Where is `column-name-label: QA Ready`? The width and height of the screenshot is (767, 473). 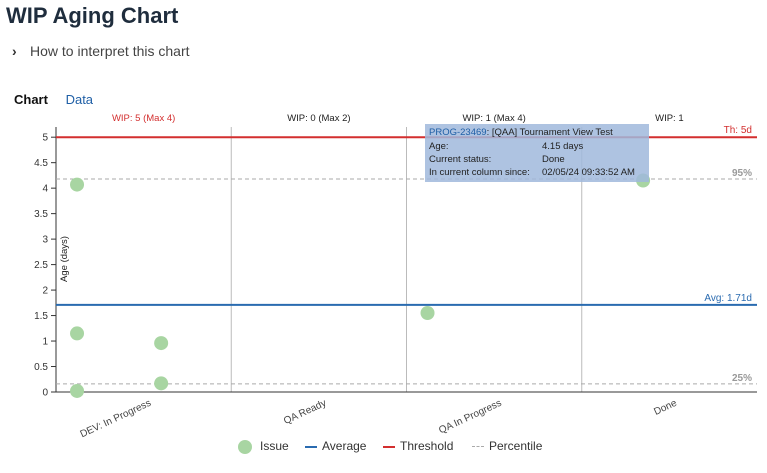 column-name-label: QA Ready is located at coordinates (305, 412).